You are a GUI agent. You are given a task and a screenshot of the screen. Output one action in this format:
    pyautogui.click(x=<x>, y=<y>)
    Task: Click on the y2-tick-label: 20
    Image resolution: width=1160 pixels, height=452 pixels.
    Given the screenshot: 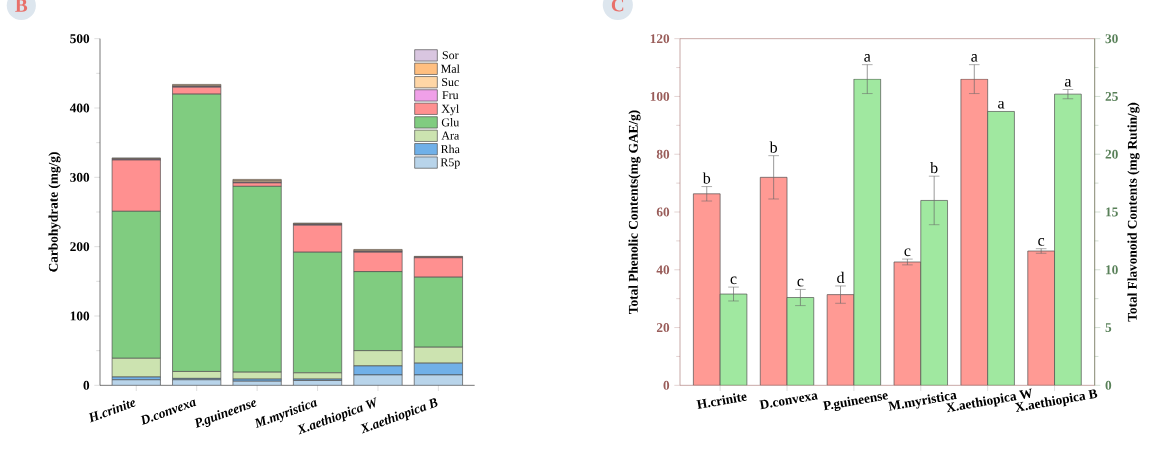 What is the action you would take?
    pyautogui.click(x=1111, y=154)
    